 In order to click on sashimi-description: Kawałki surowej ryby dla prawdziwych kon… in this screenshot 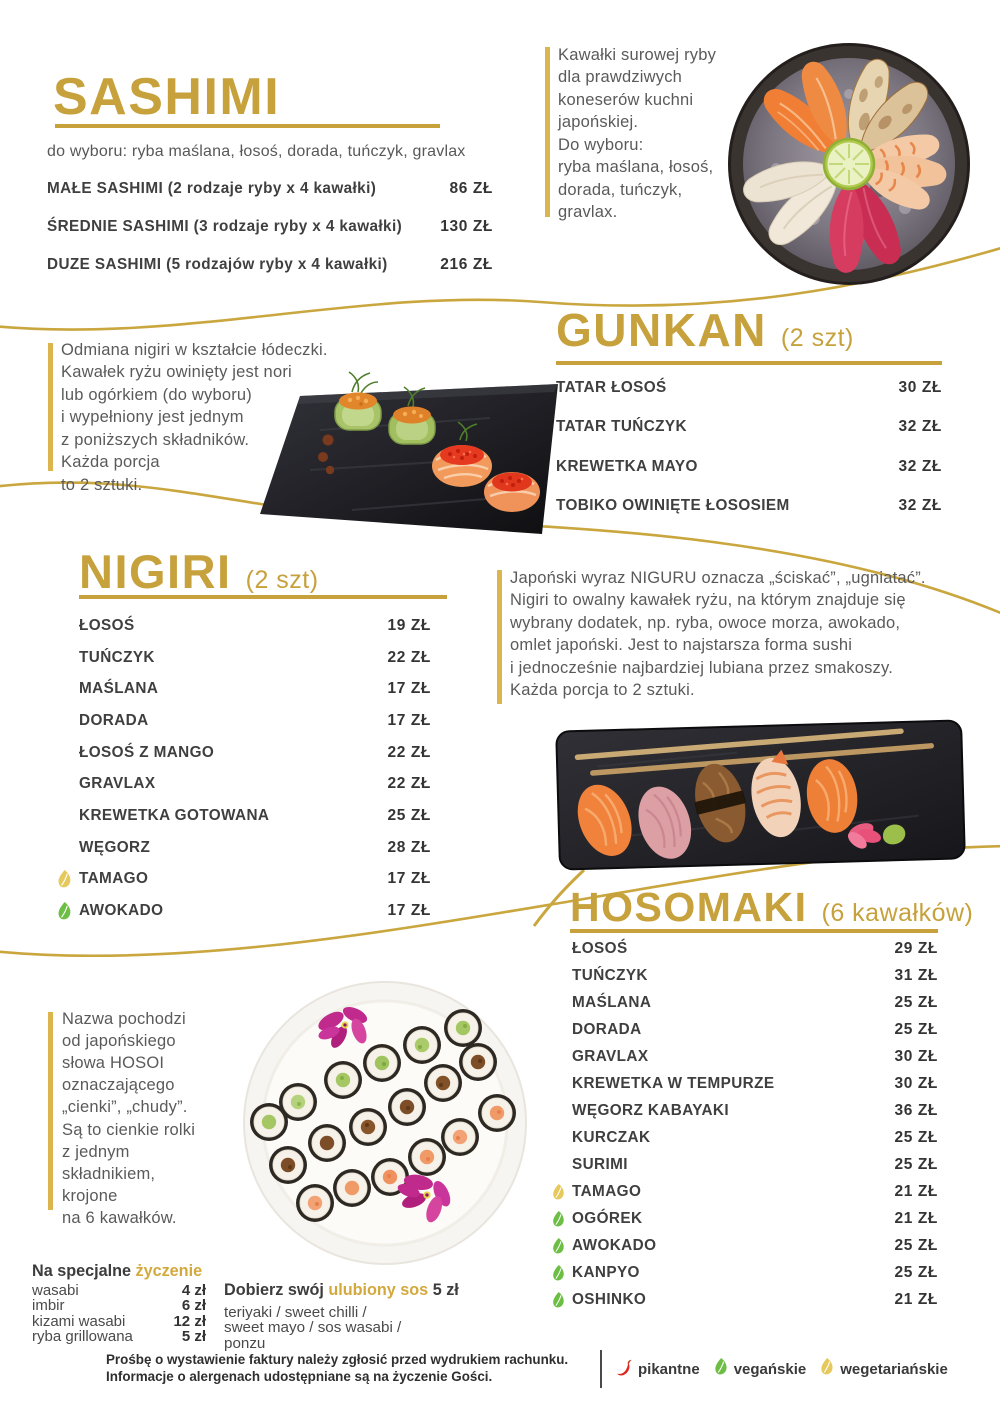, I will do `click(637, 134)`.